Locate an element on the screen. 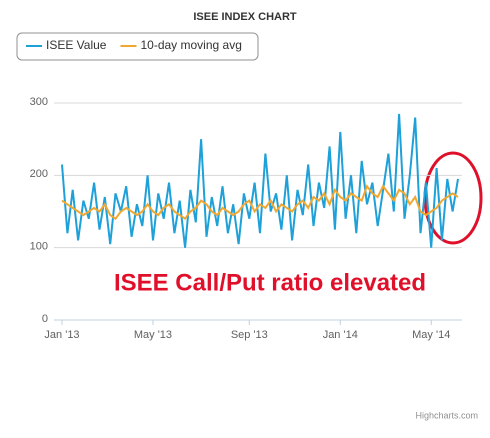 The image size is (490, 438). x-tick-label: Jan '13 is located at coordinates (61, 335).